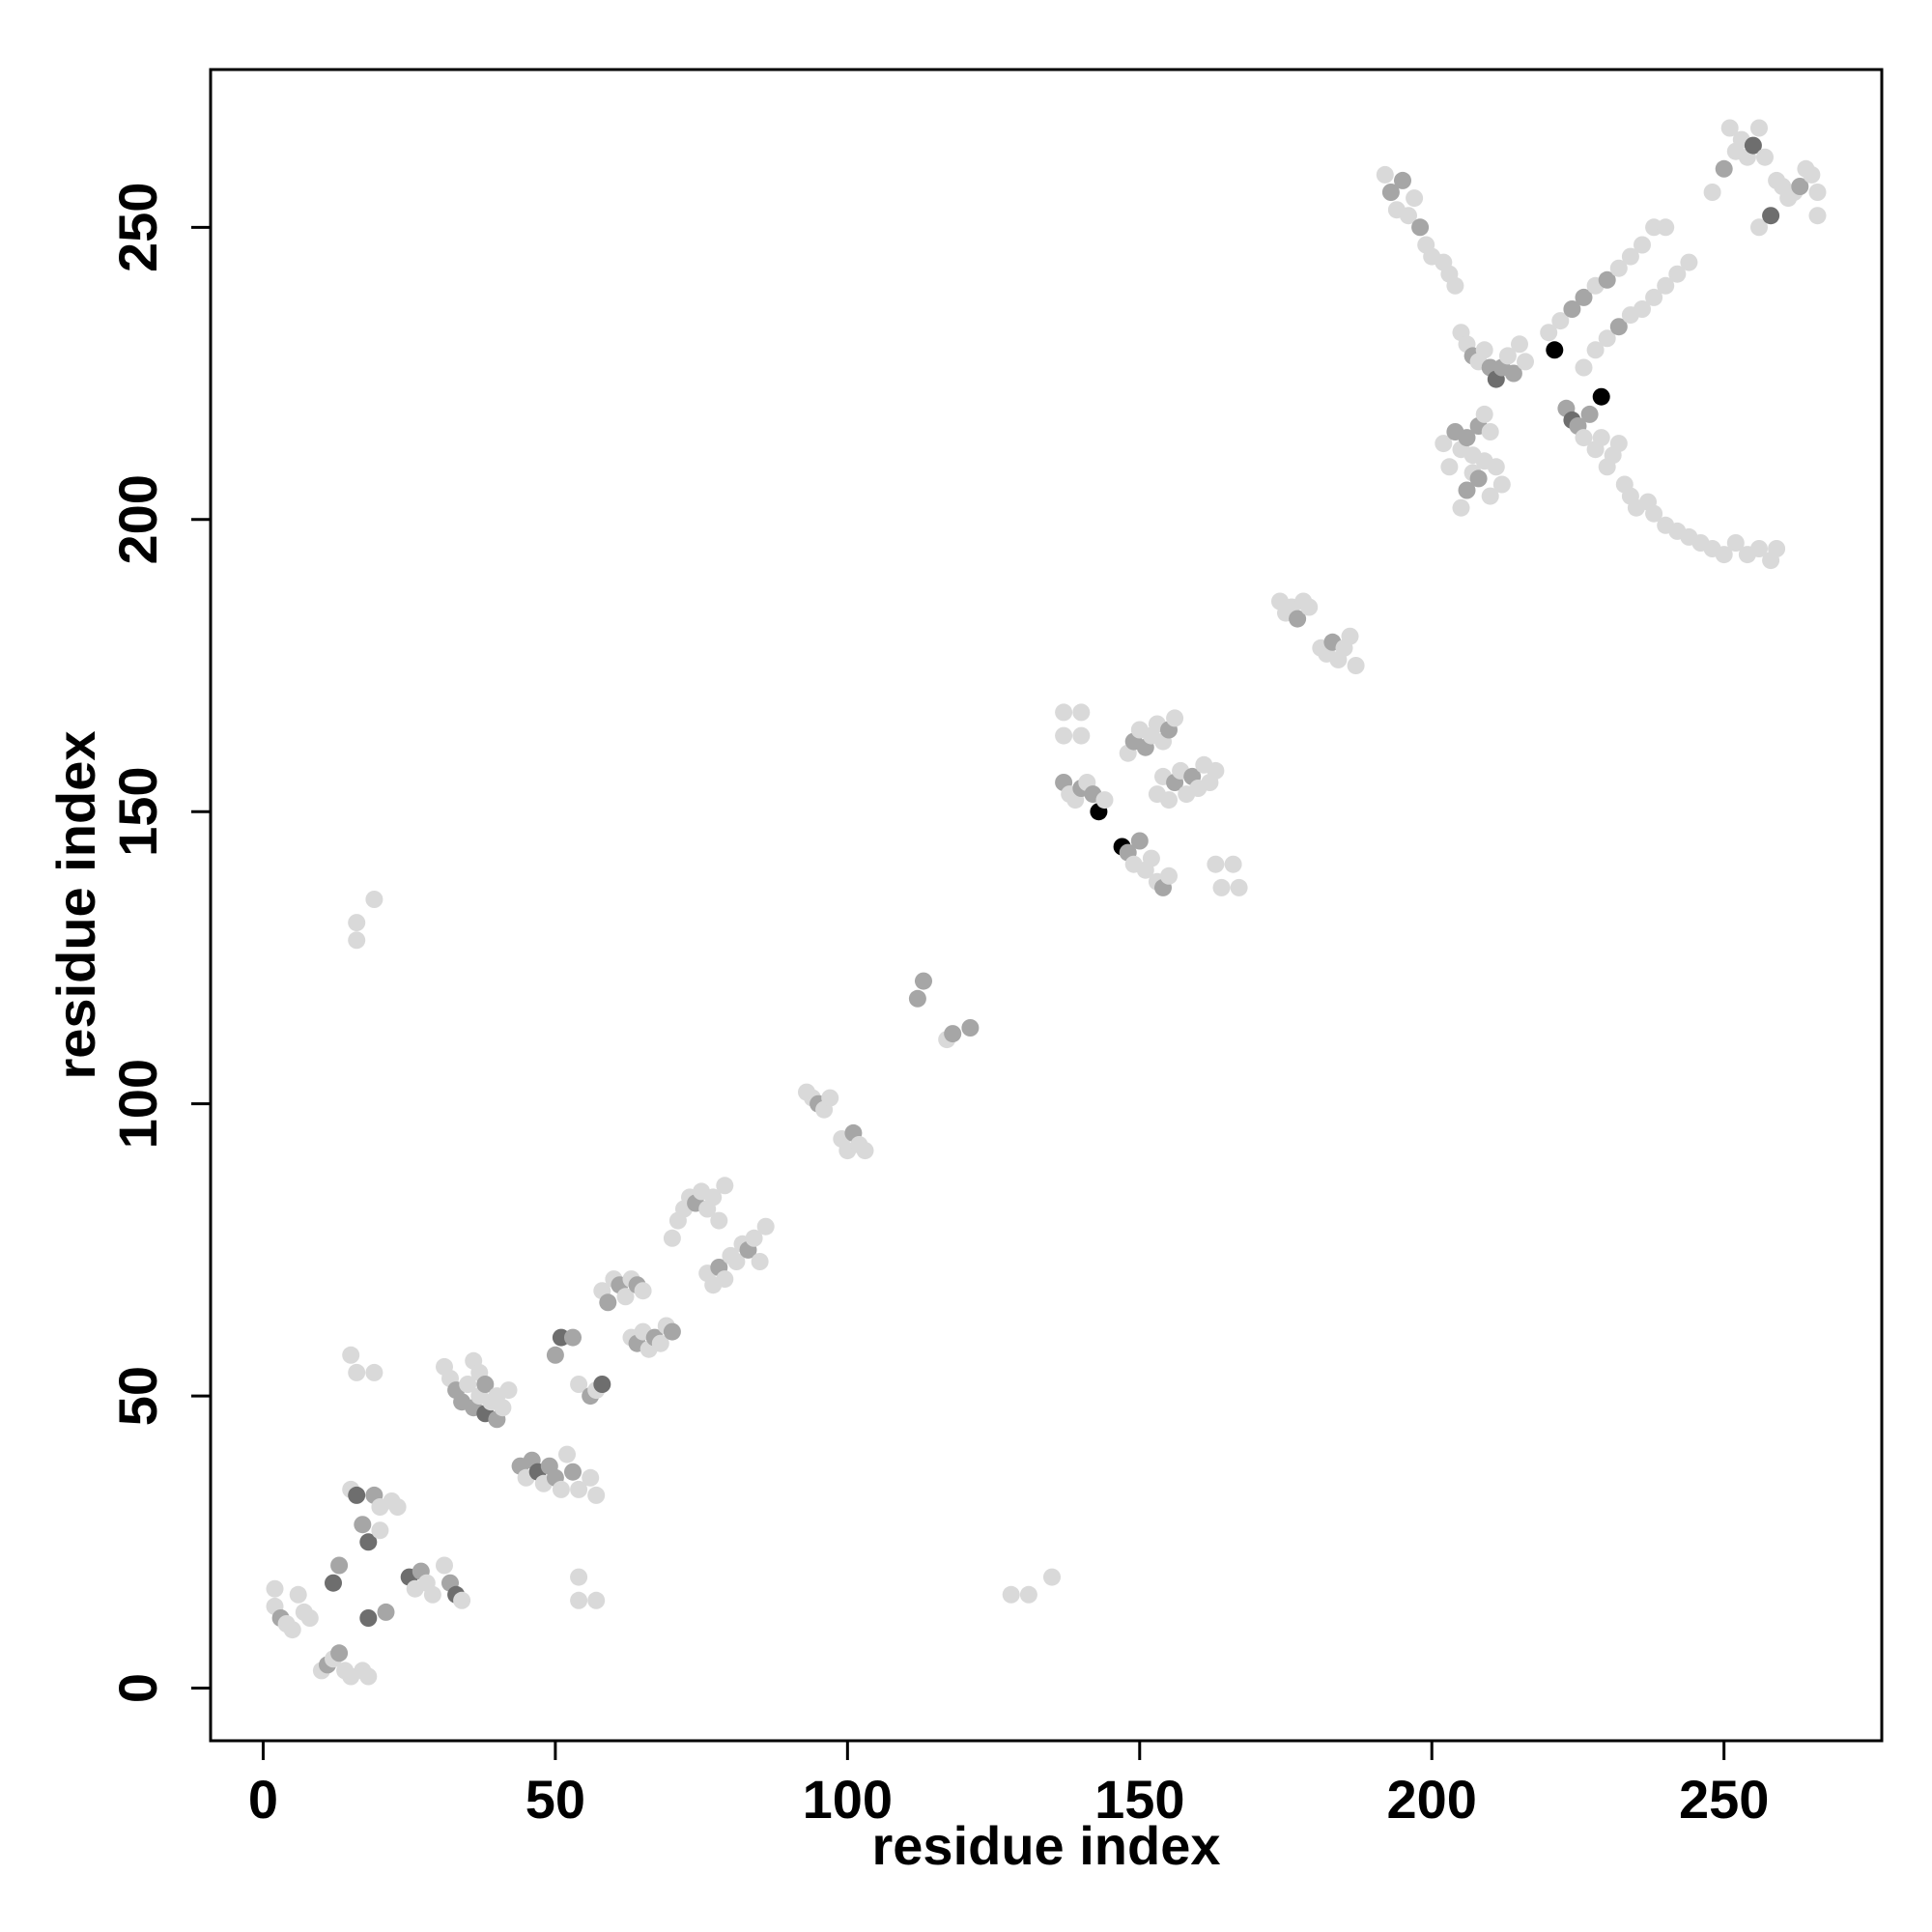 The image size is (1932, 1932). I want to click on y-axis: 0 50 100 150 200 250, so click(160, 943).